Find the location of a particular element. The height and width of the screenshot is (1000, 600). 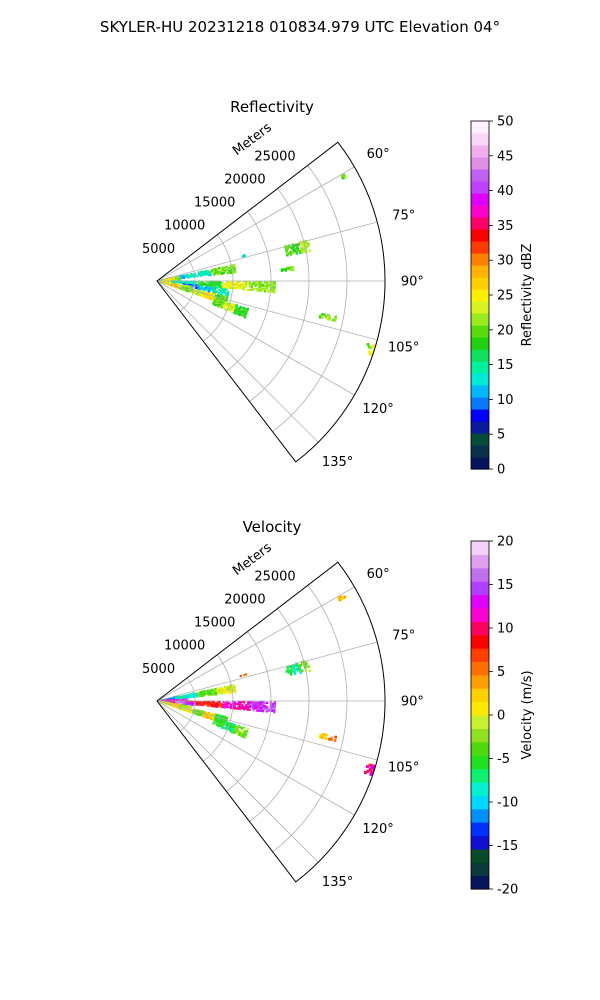

theta-tick-label: 60° is located at coordinates (378, 154).